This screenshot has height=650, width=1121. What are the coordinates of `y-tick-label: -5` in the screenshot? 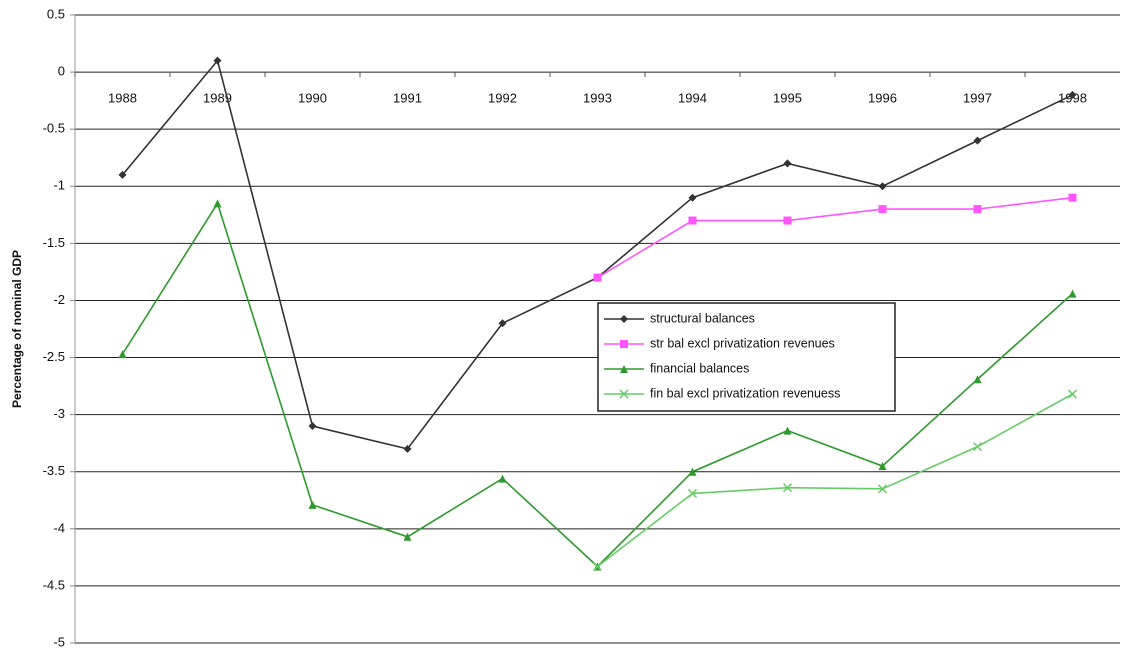 It's located at (59, 641).